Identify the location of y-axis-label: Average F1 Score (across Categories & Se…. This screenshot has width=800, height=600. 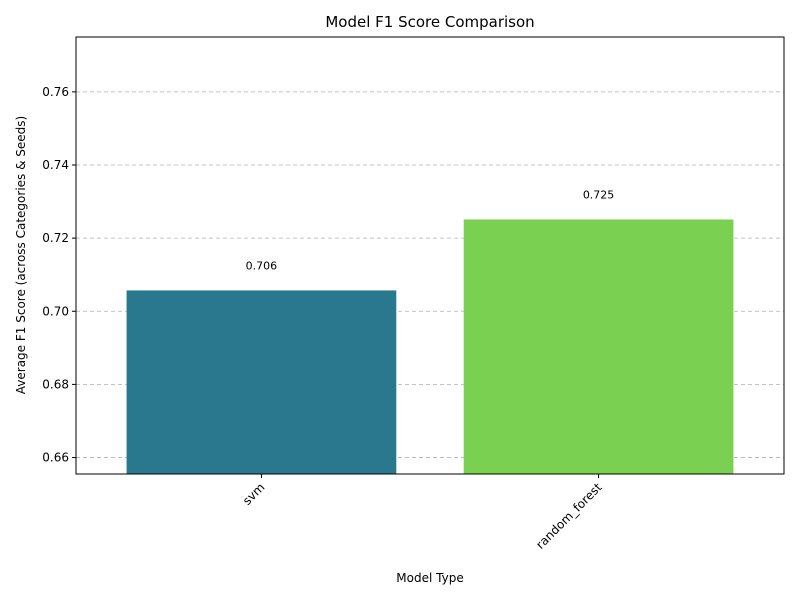
(21, 255).